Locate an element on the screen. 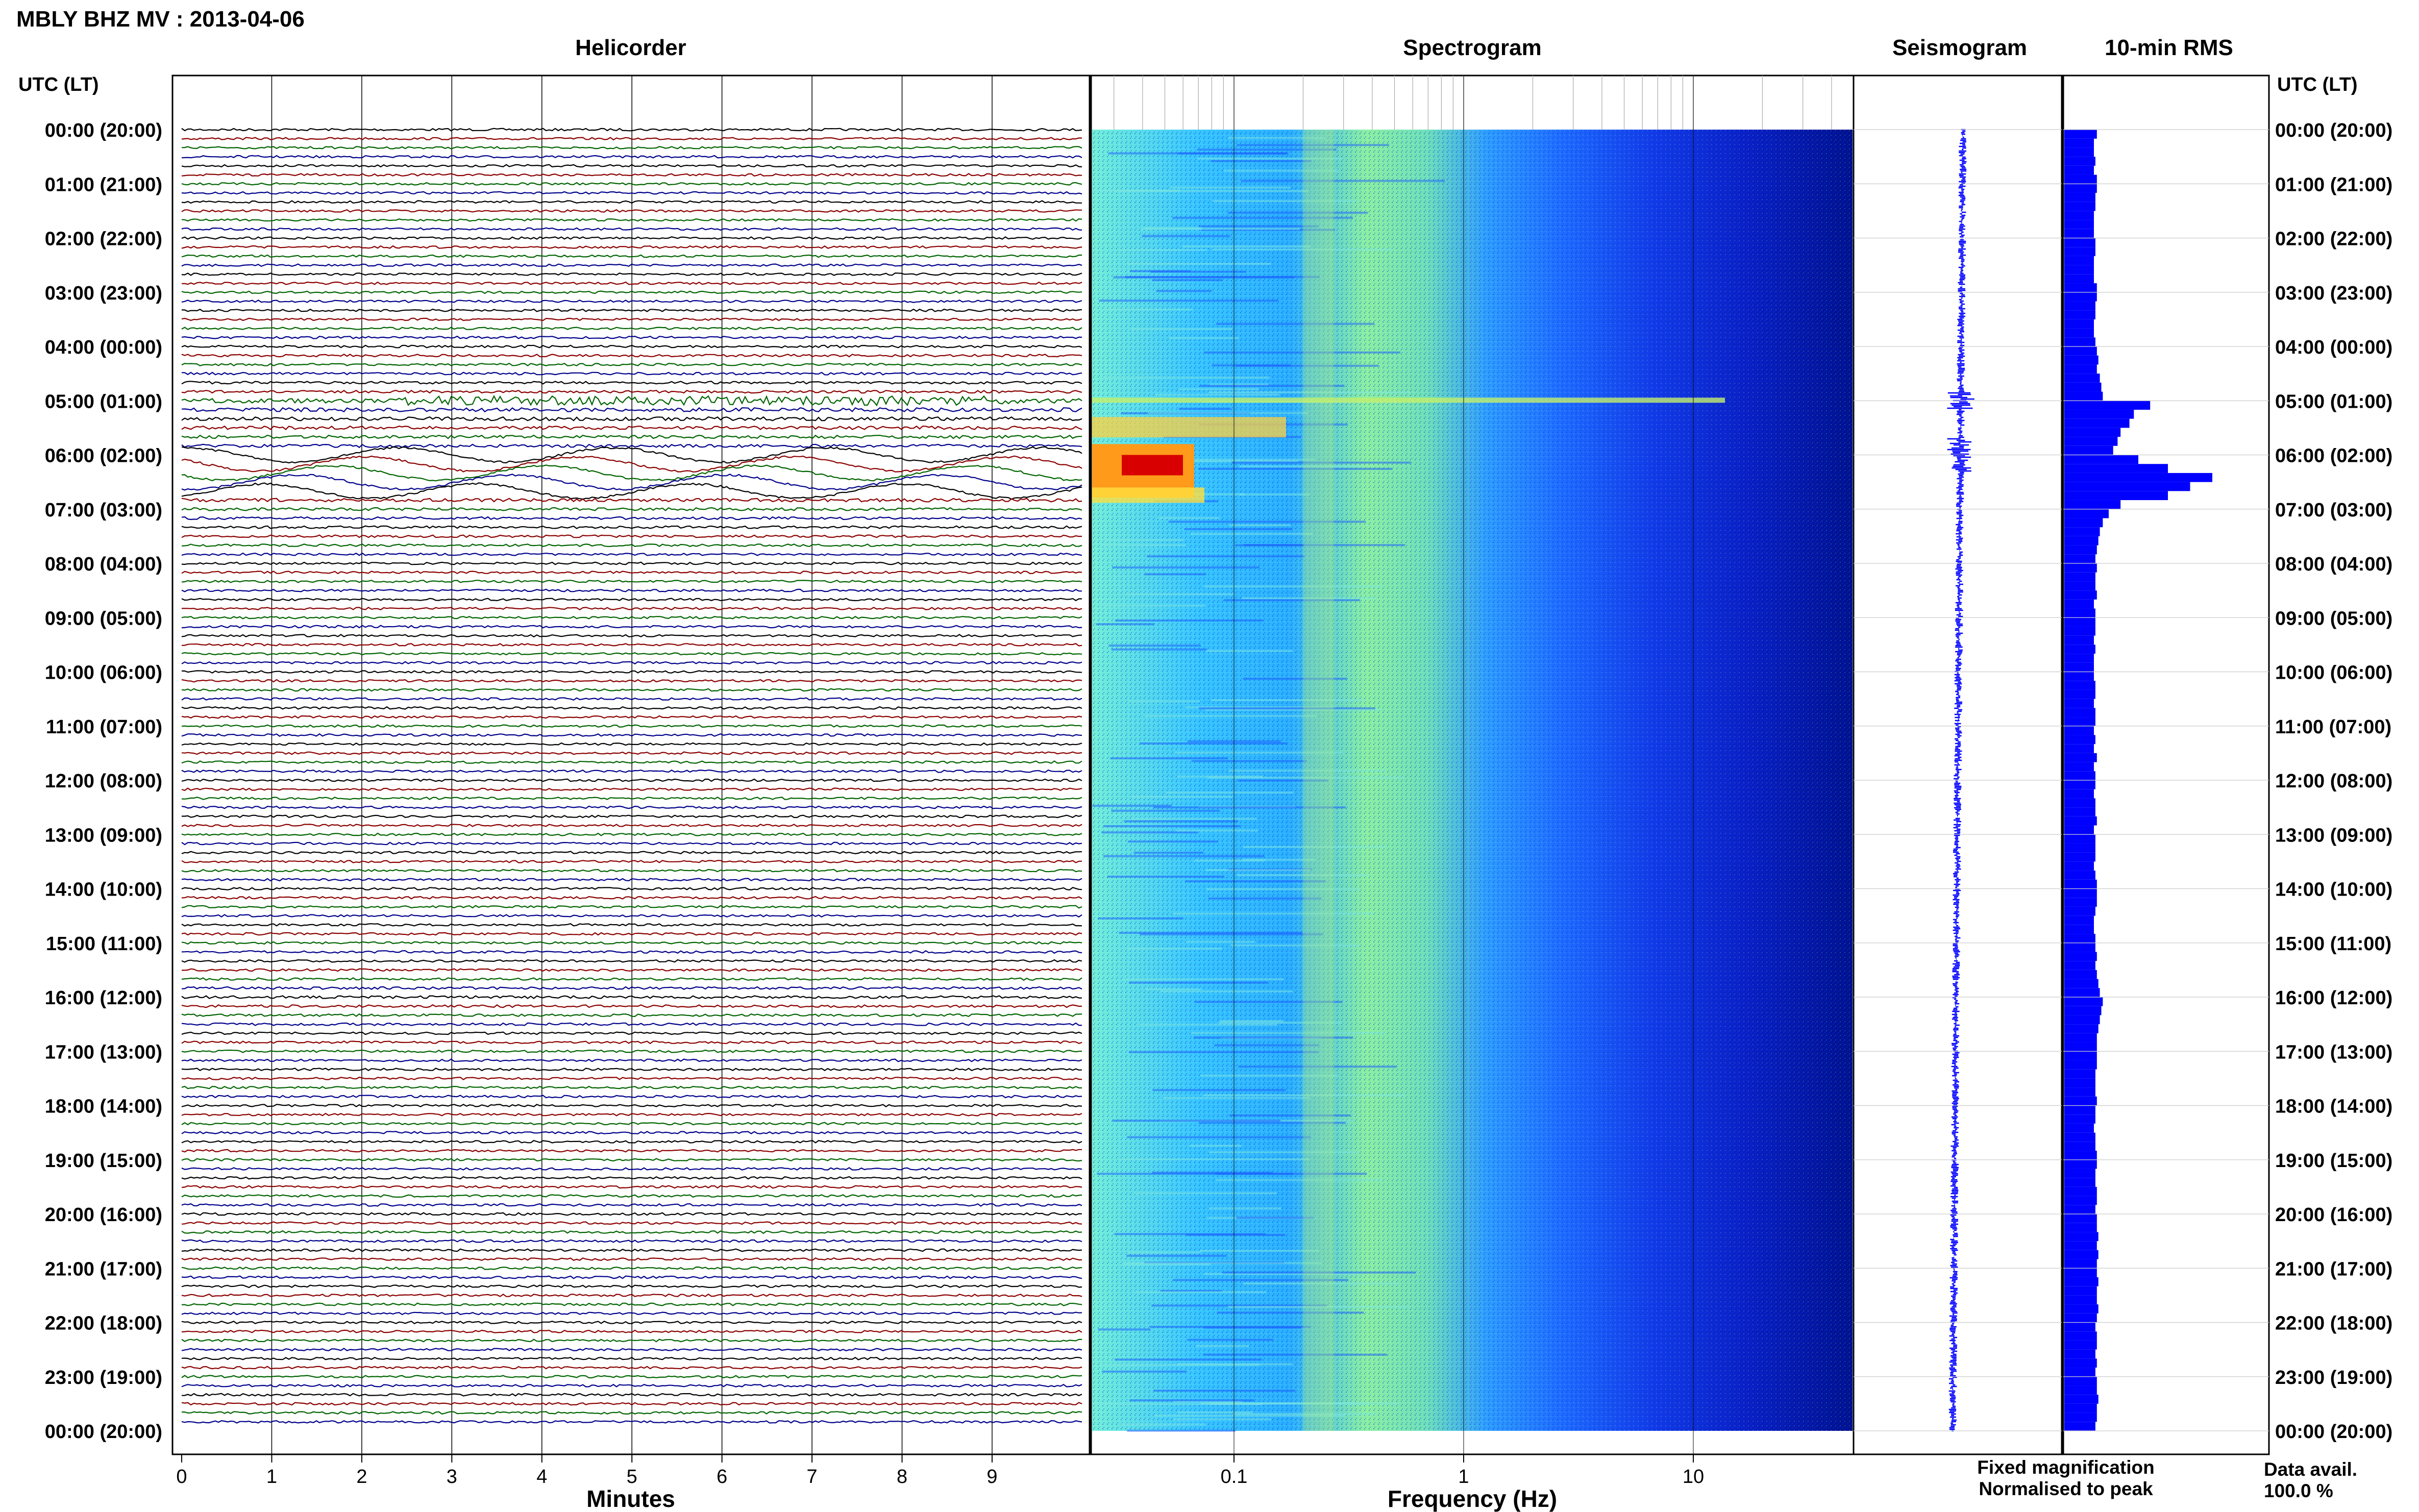  hour-label-left: 04:00 (00:00) is located at coordinates (103, 347).